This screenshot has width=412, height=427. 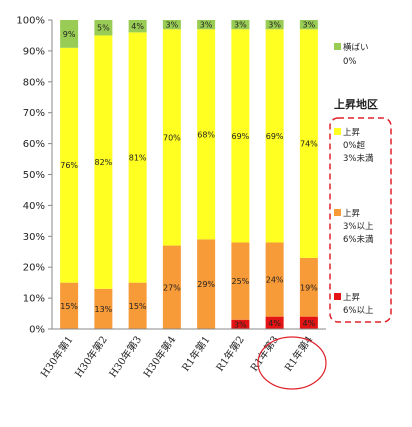 I want to click on data-label: 25%, so click(x=240, y=281).